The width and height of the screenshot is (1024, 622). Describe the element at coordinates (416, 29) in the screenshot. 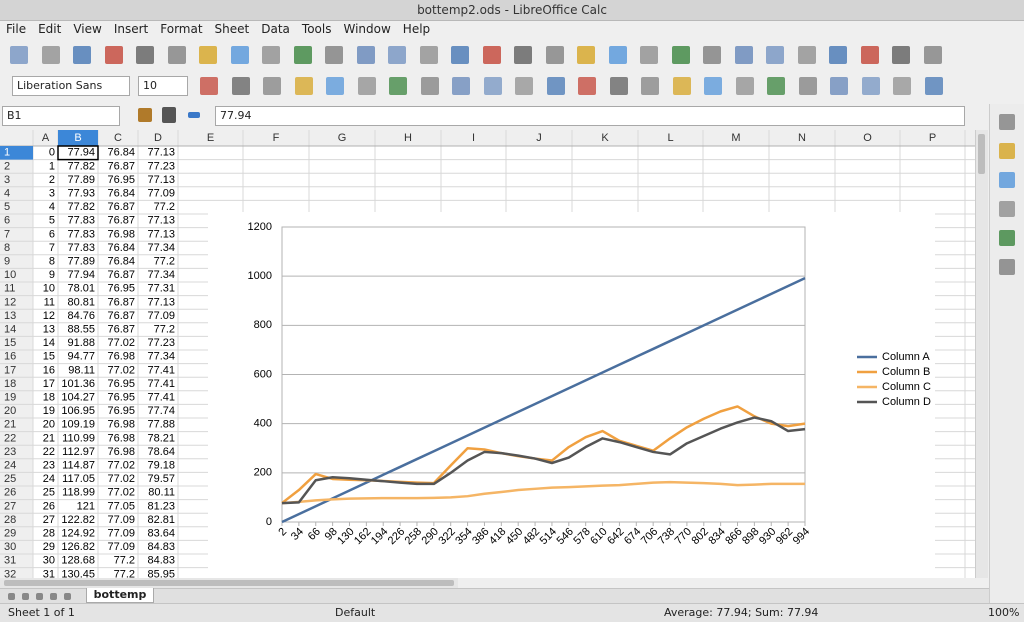

I see `menu-item: Help` at that location.